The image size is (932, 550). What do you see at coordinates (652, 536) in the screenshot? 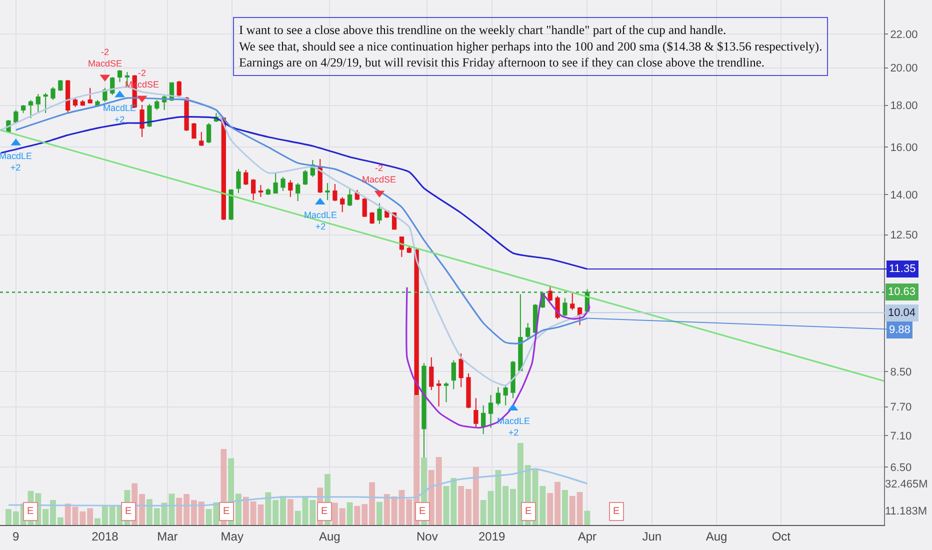
I see `x-tick-label: Jun` at bounding box center [652, 536].